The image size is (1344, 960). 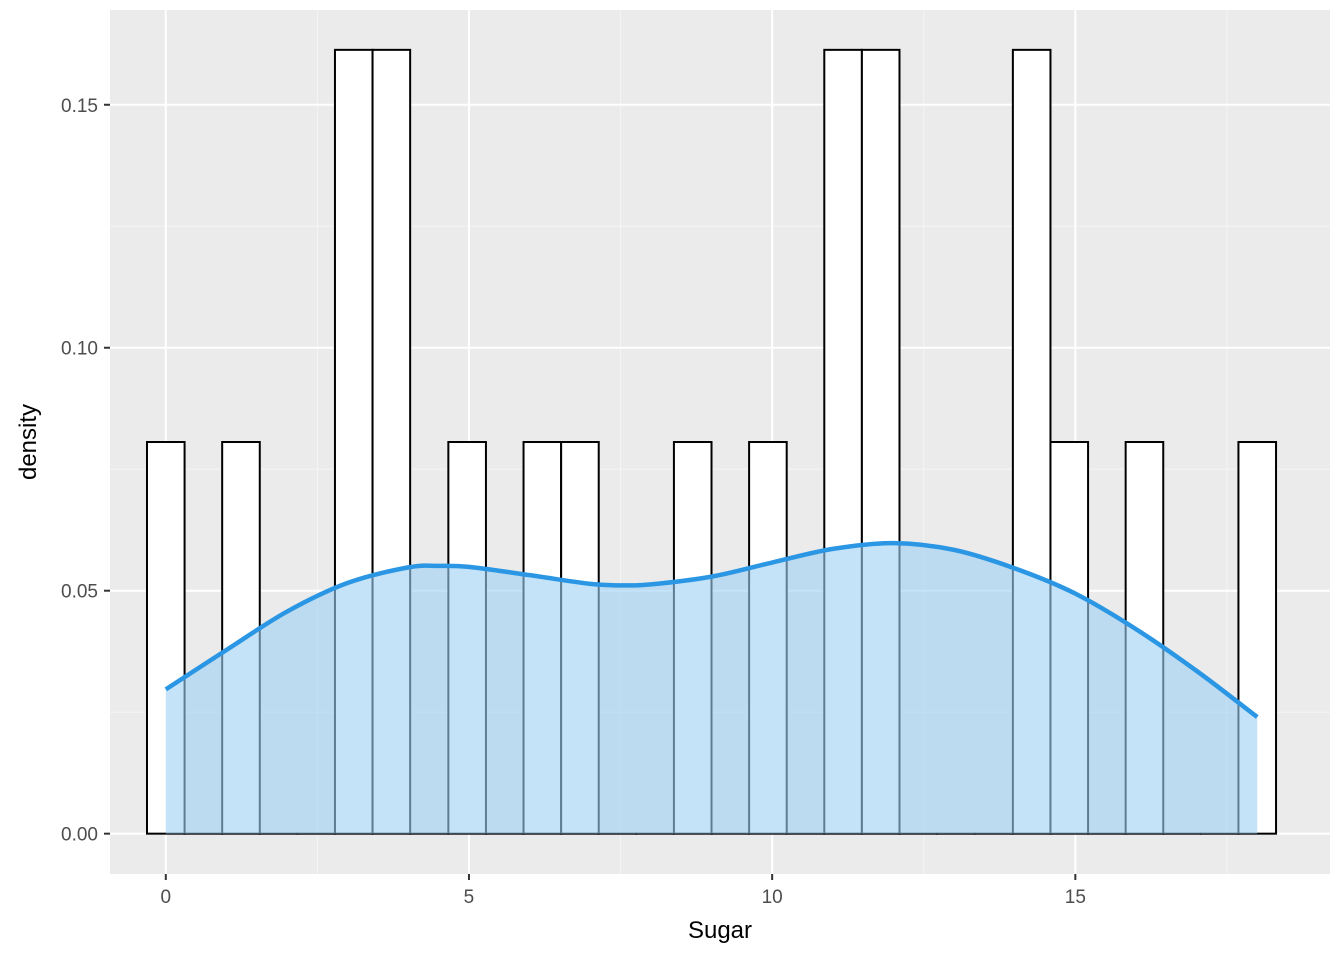 I want to click on y-axis-title: density, so click(x=28, y=442).